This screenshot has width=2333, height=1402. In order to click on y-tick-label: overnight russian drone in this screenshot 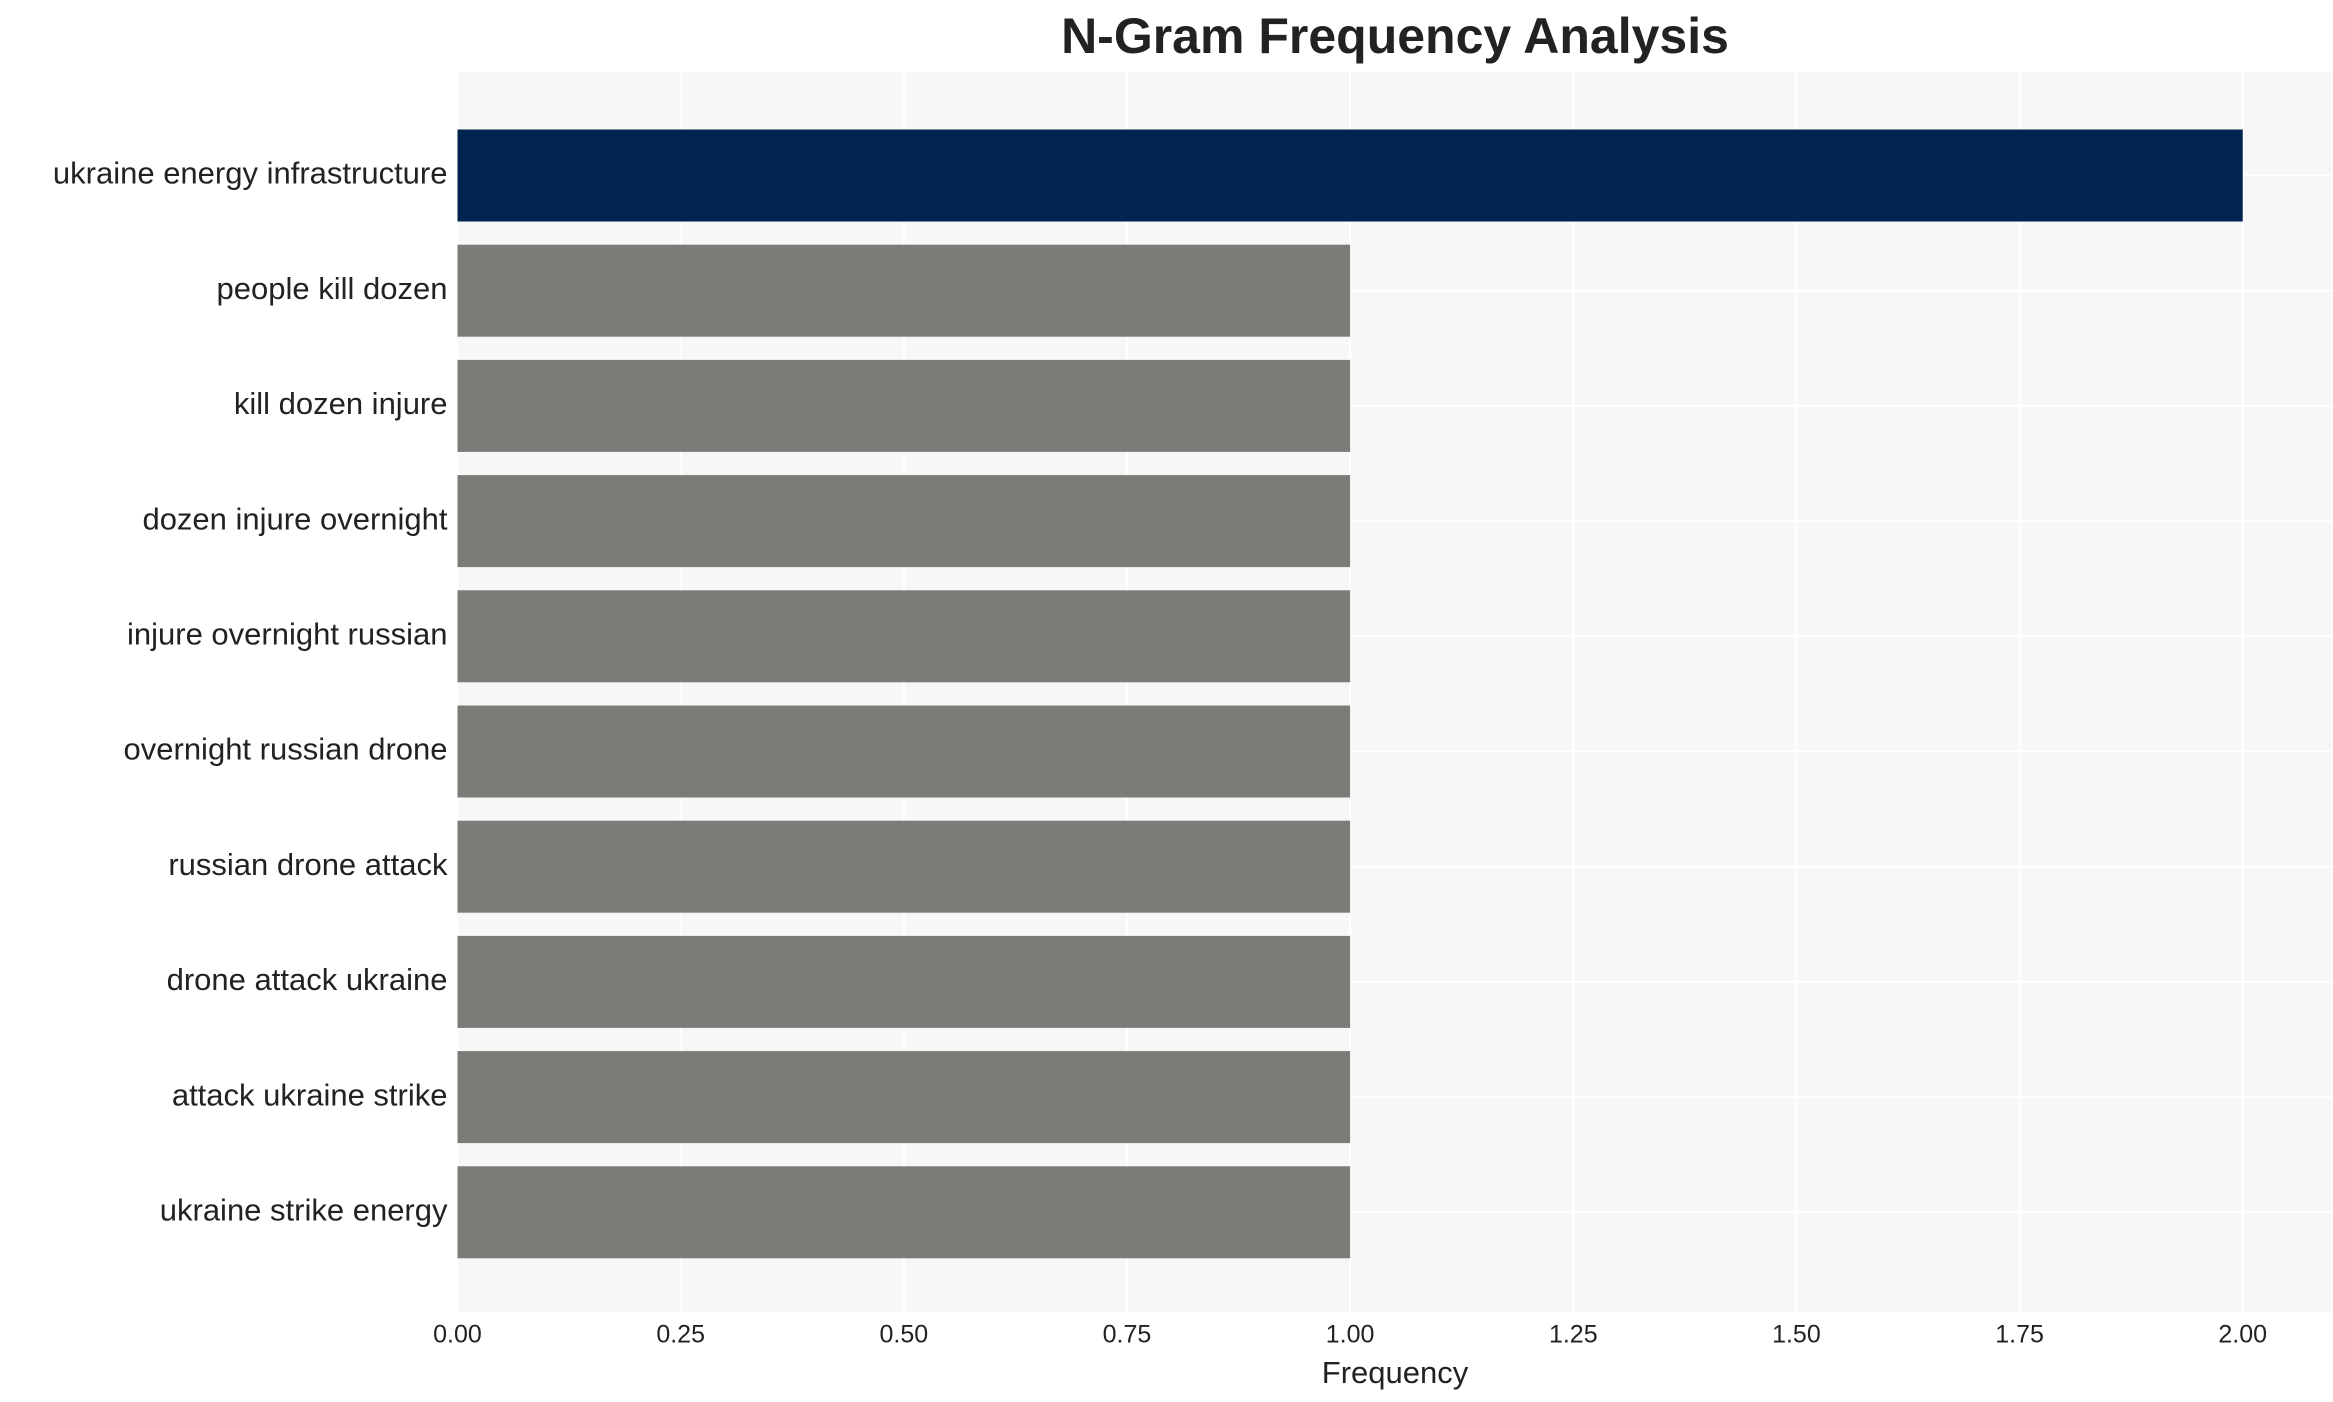, I will do `click(286, 749)`.